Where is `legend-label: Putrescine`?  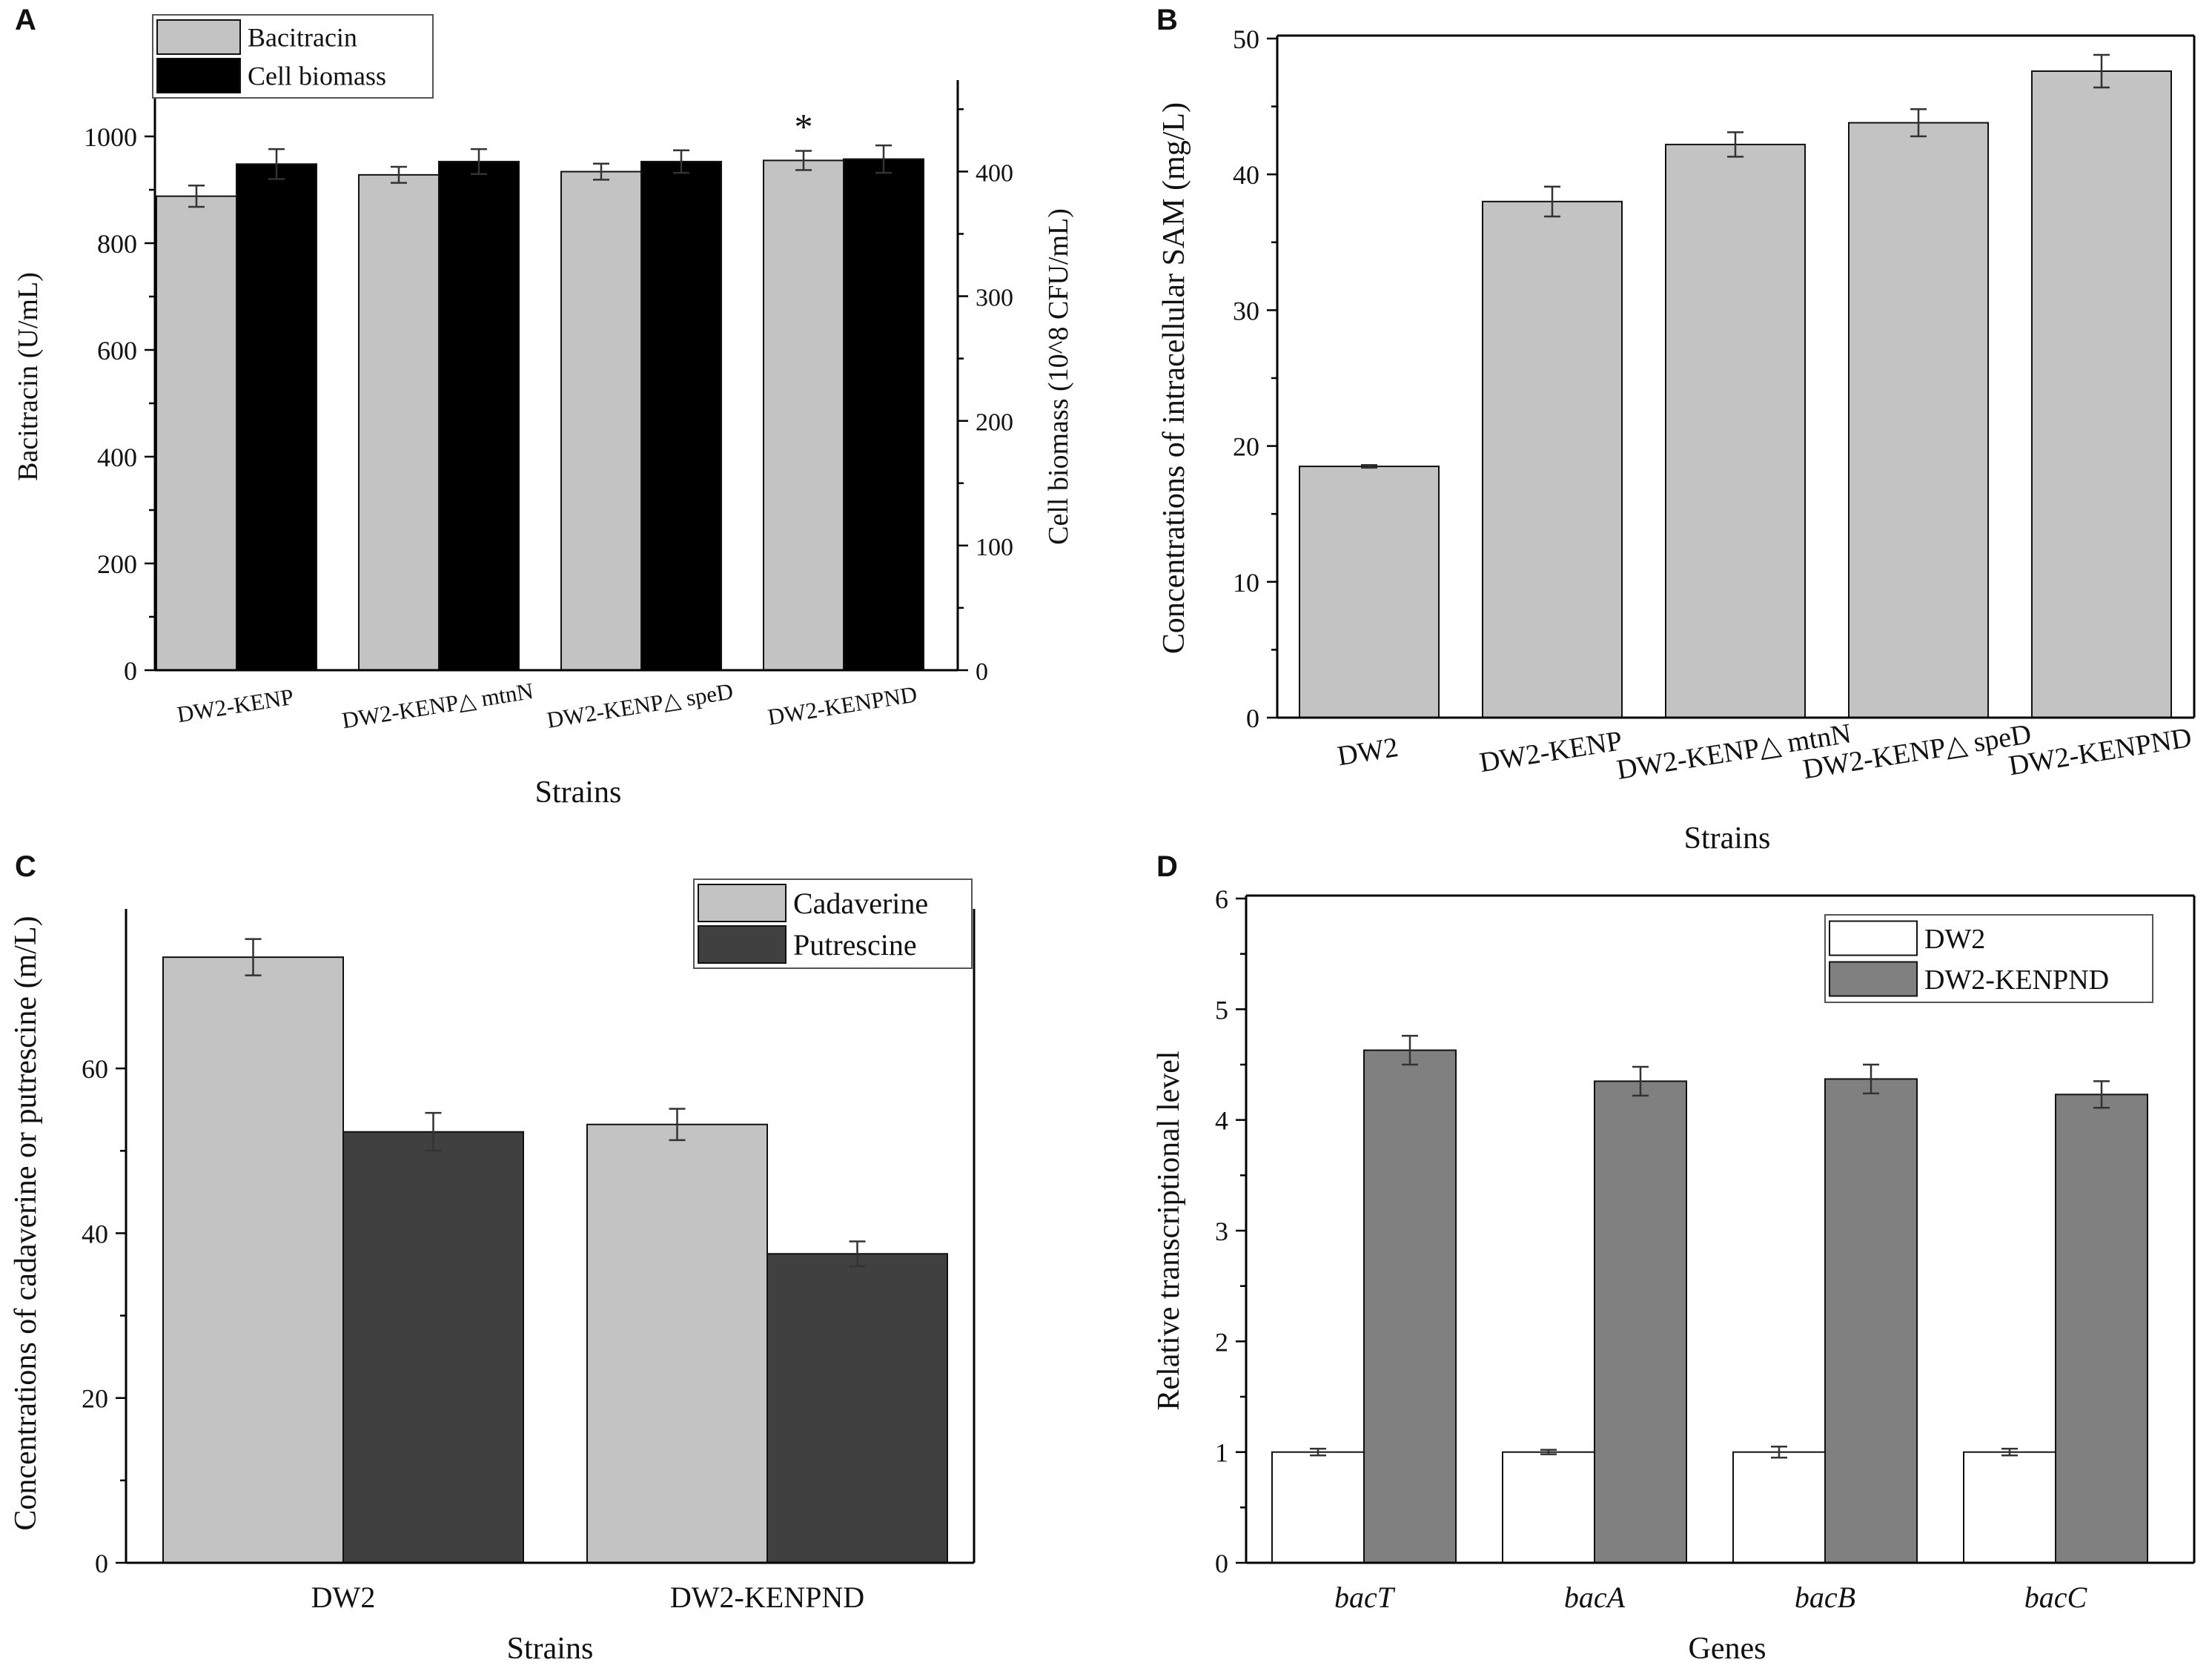
legend-label: Putrescine is located at coordinates (855, 945).